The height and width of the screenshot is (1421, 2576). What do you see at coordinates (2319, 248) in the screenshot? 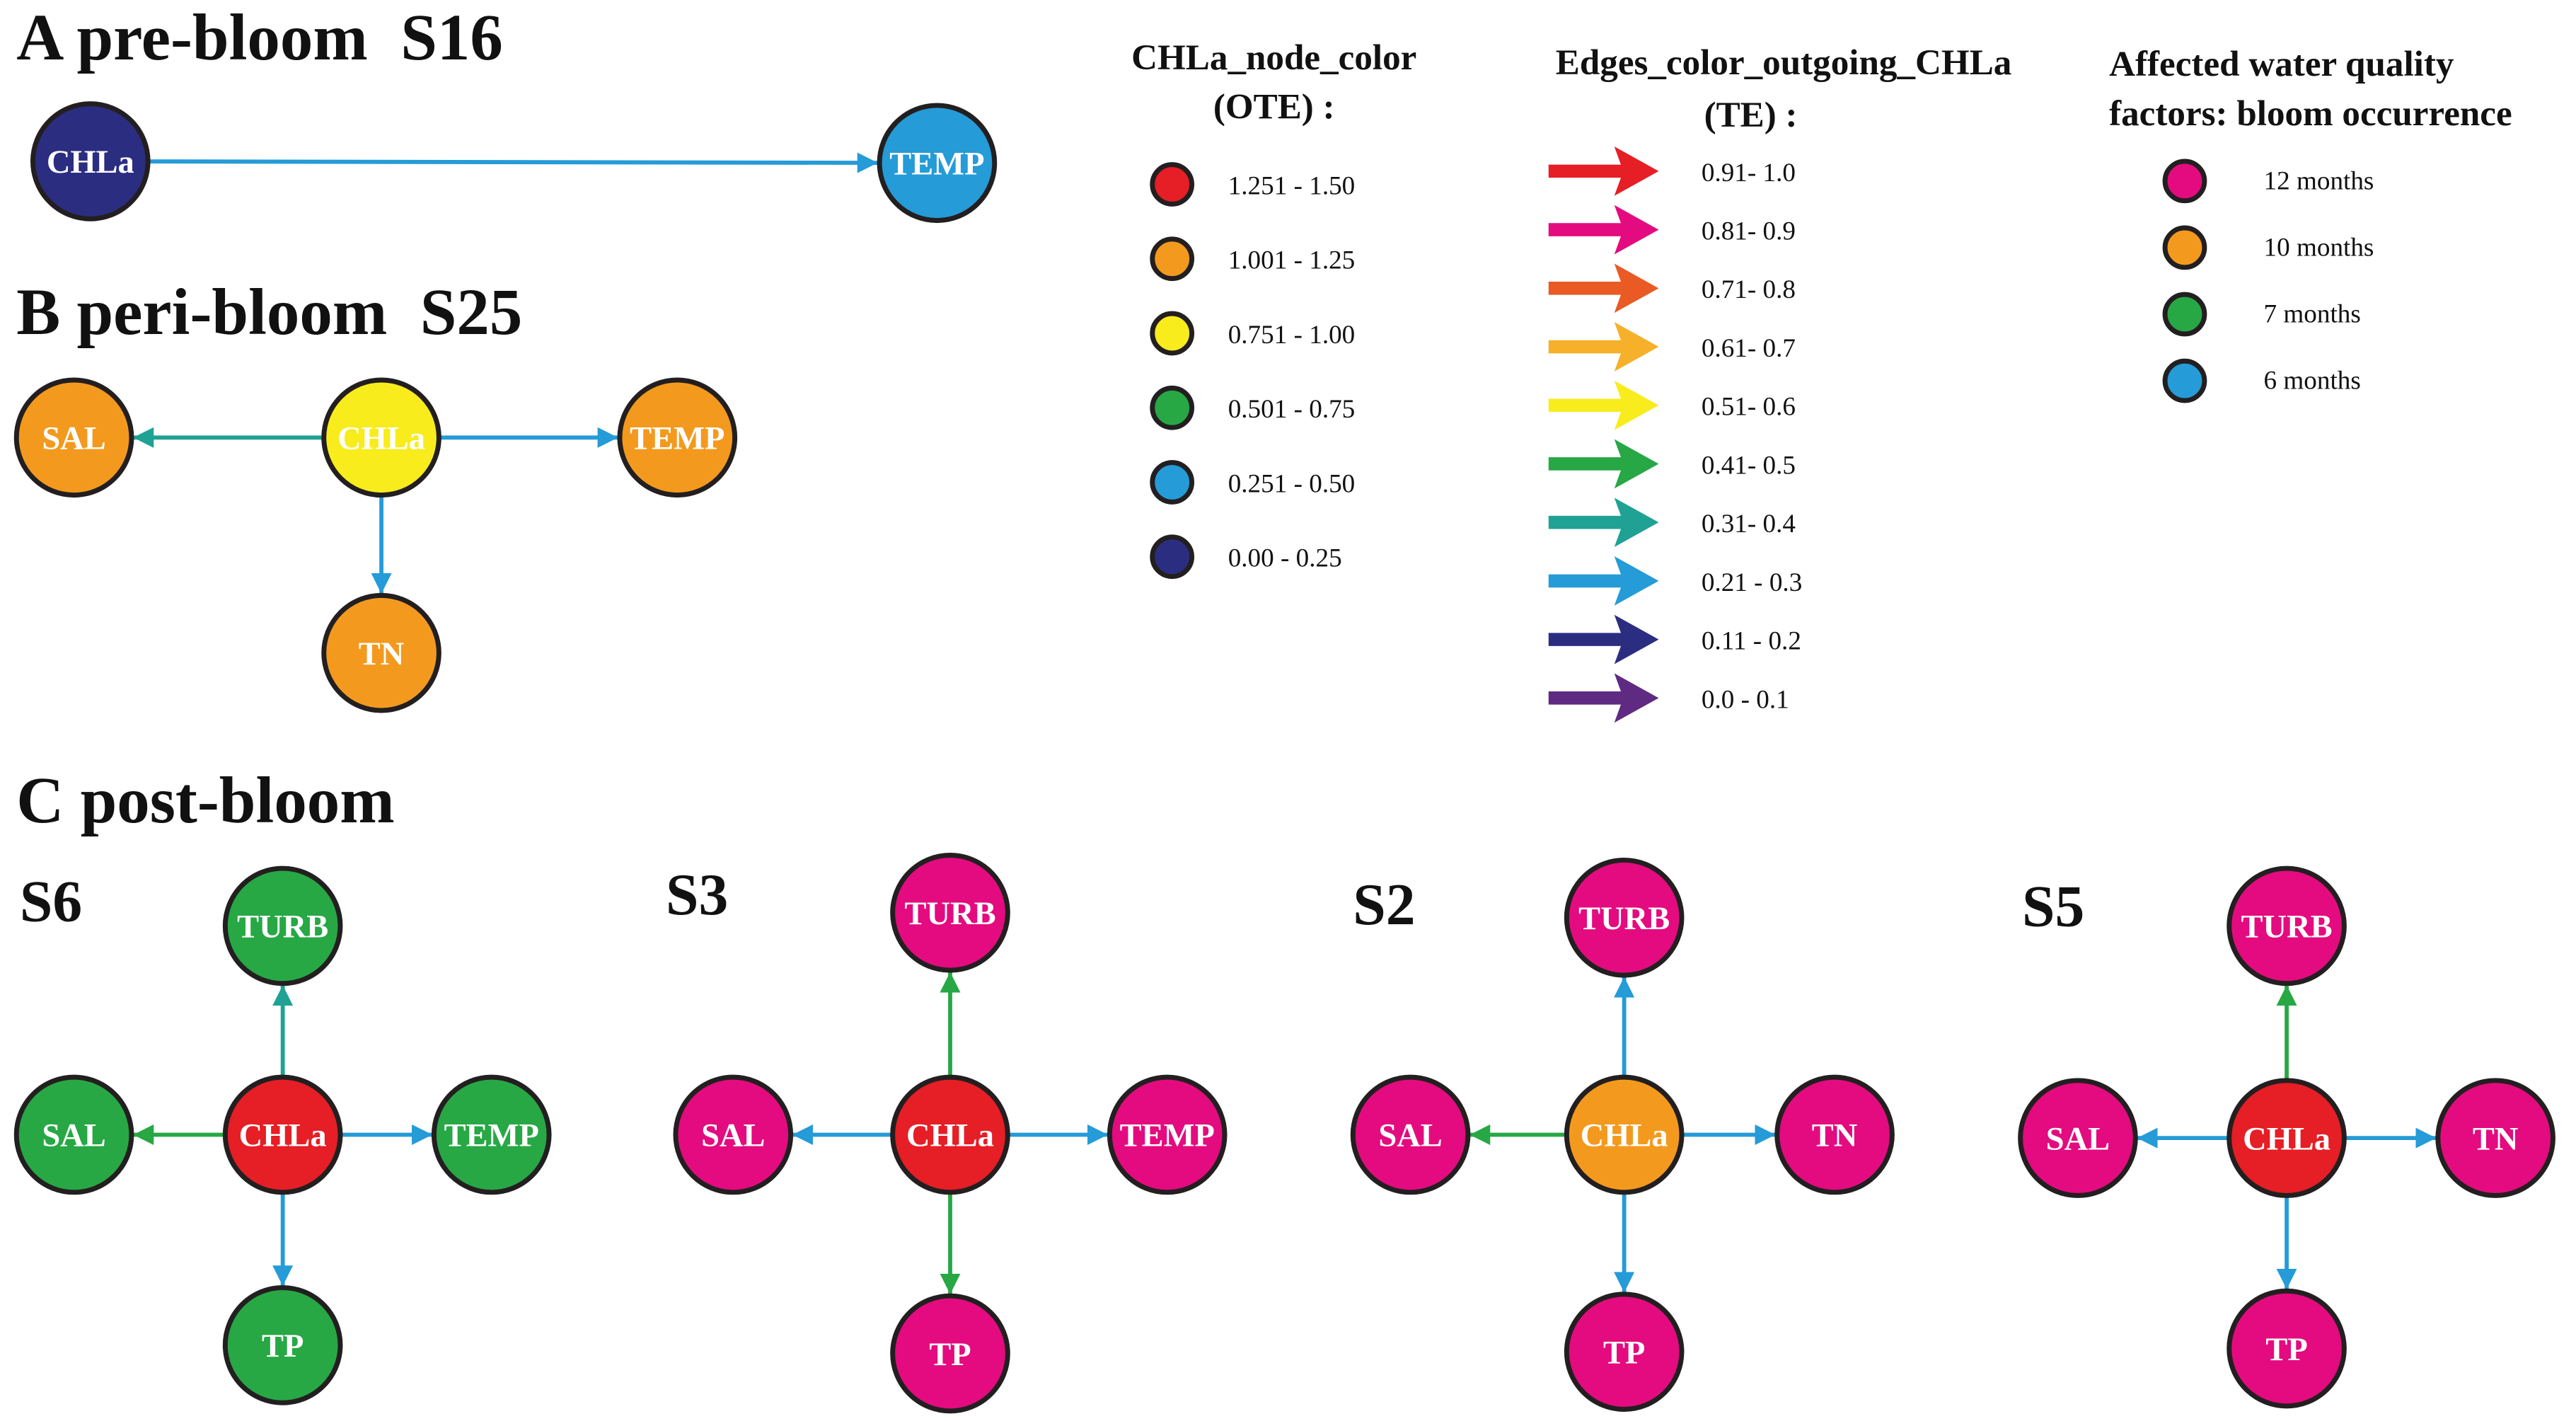
I see `factor-label: 10 months` at bounding box center [2319, 248].